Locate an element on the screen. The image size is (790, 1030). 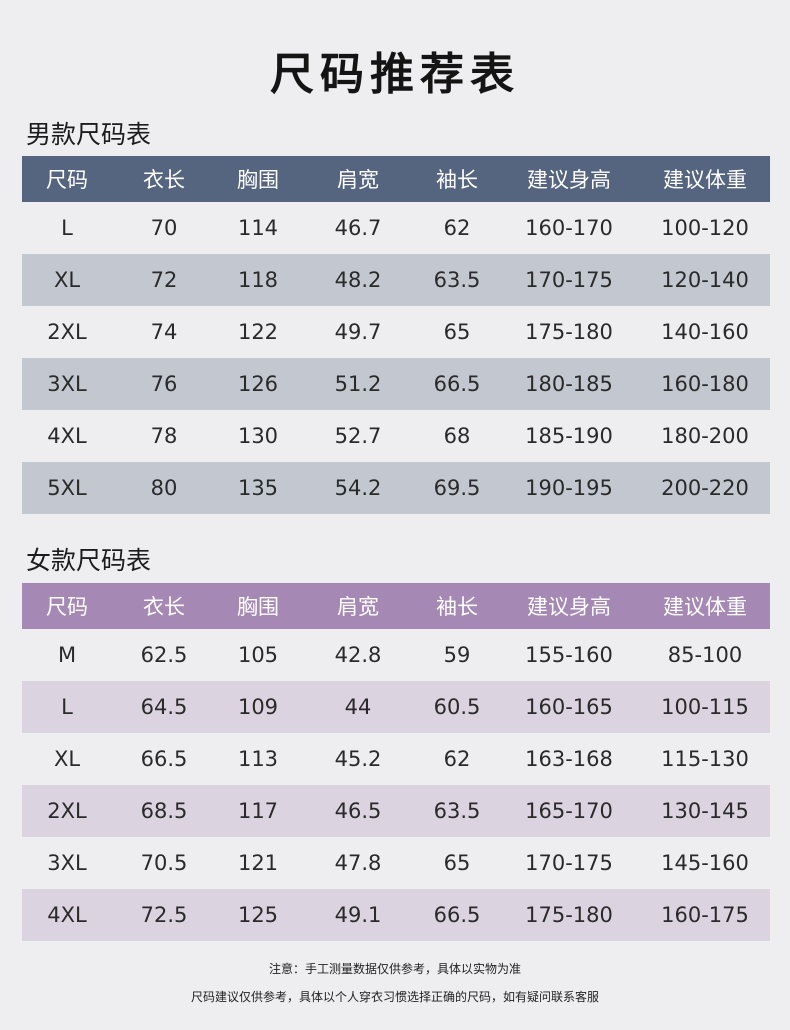
table-row: 4XL 78 130 52.7 68 185-190 180-200 is located at coordinates (396, 436).